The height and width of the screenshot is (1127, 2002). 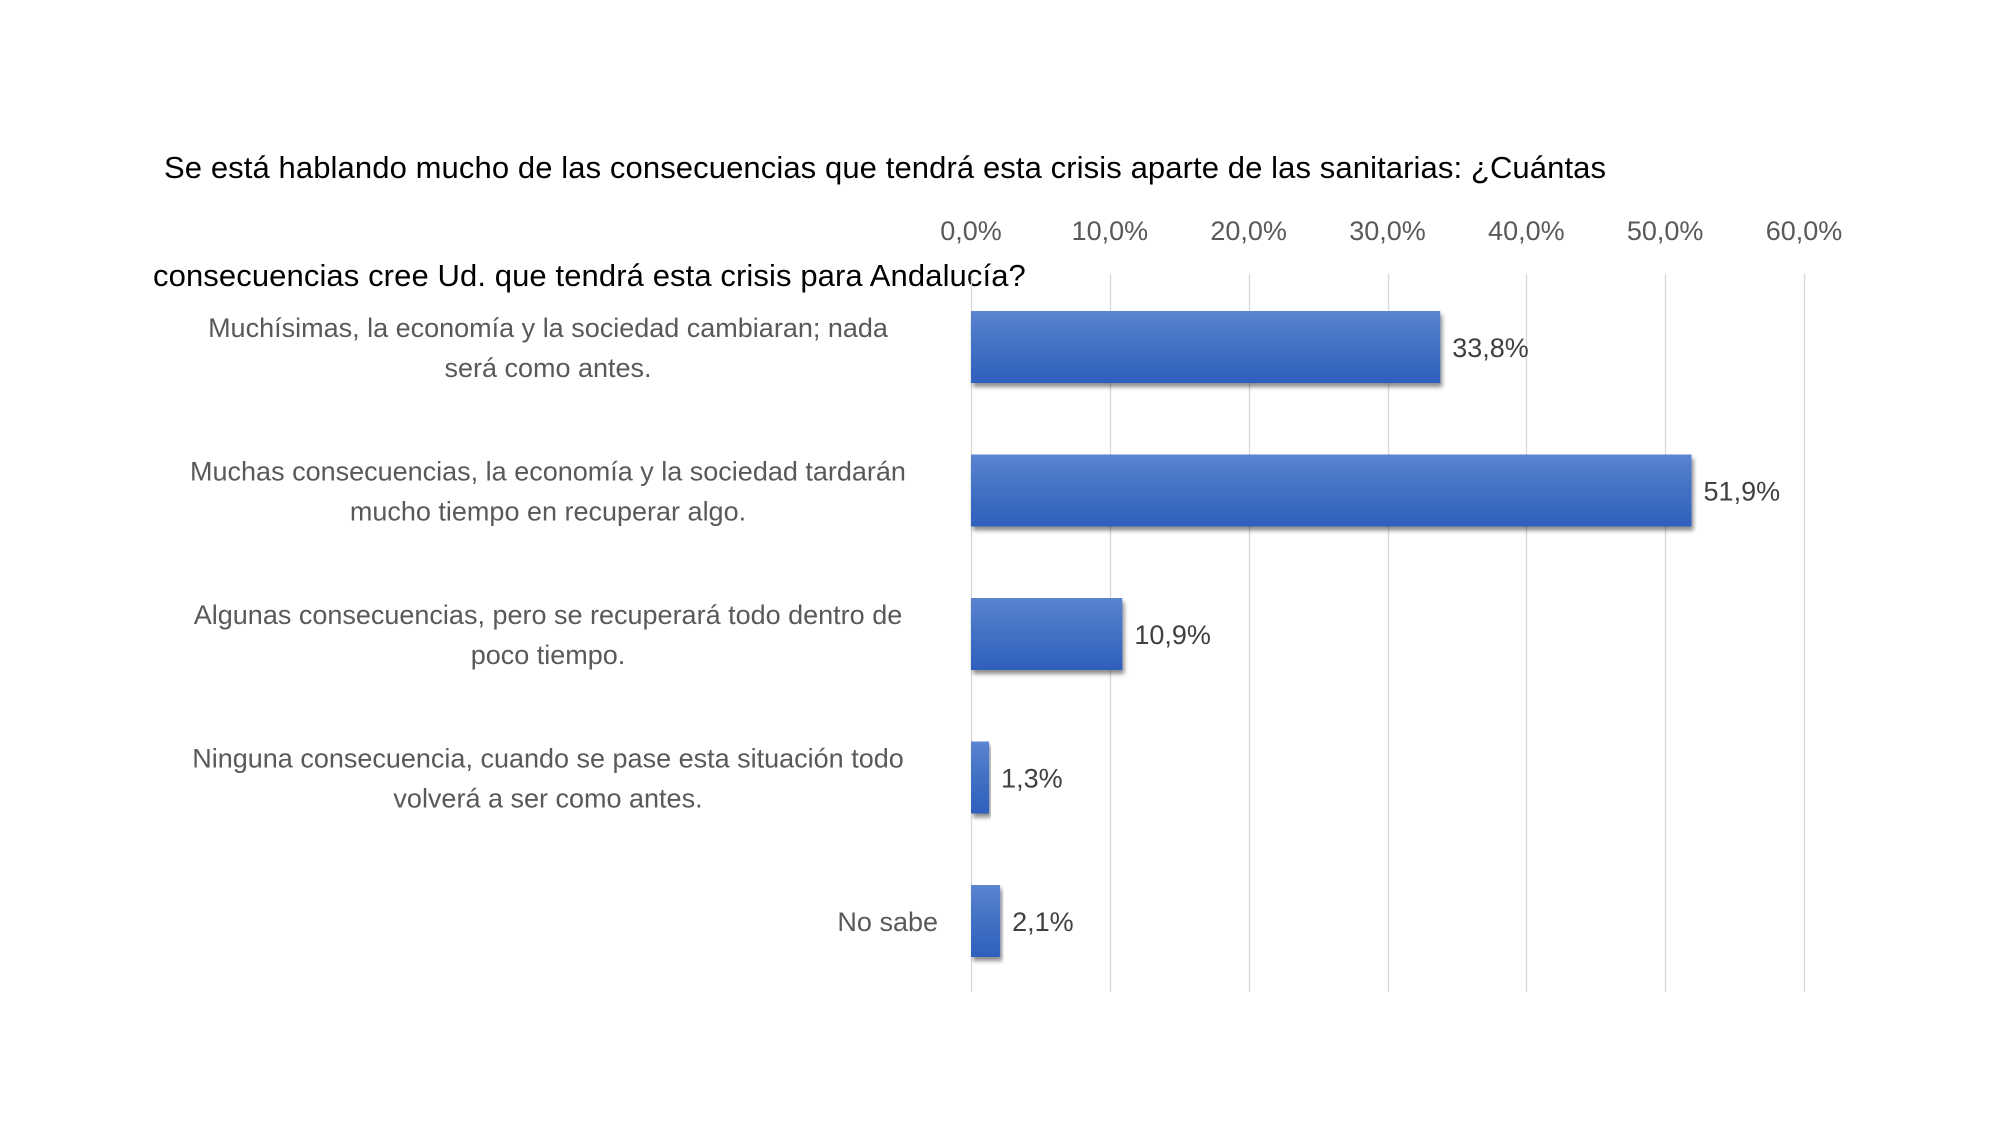 I want to click on data-label: 51,9%, so click(x=1742, y=492).